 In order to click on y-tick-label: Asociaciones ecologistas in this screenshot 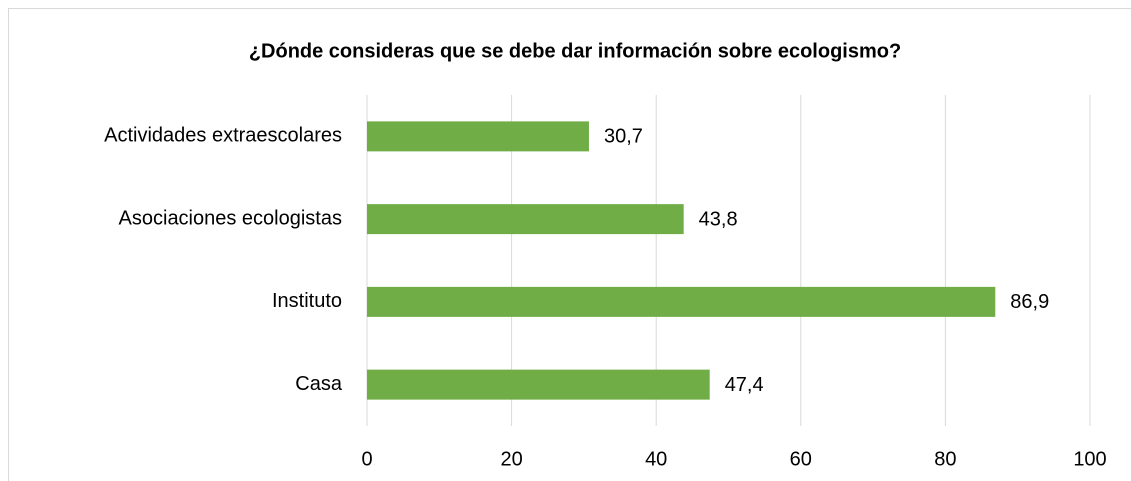, I will do `click(230, 218)`.